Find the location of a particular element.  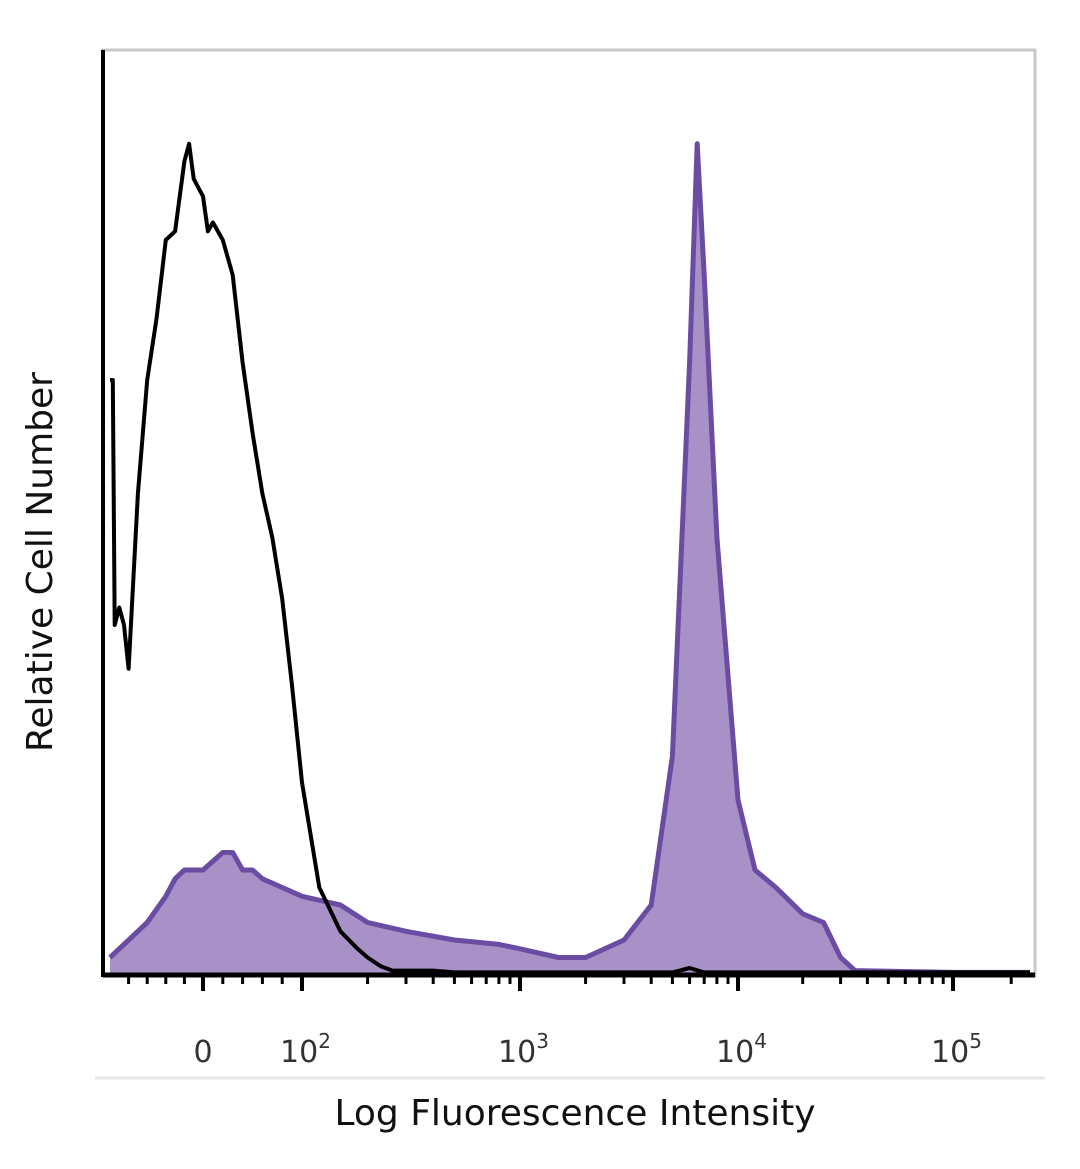

y-axis-title: Relative Cell Number is located at coordinates (40, 562).